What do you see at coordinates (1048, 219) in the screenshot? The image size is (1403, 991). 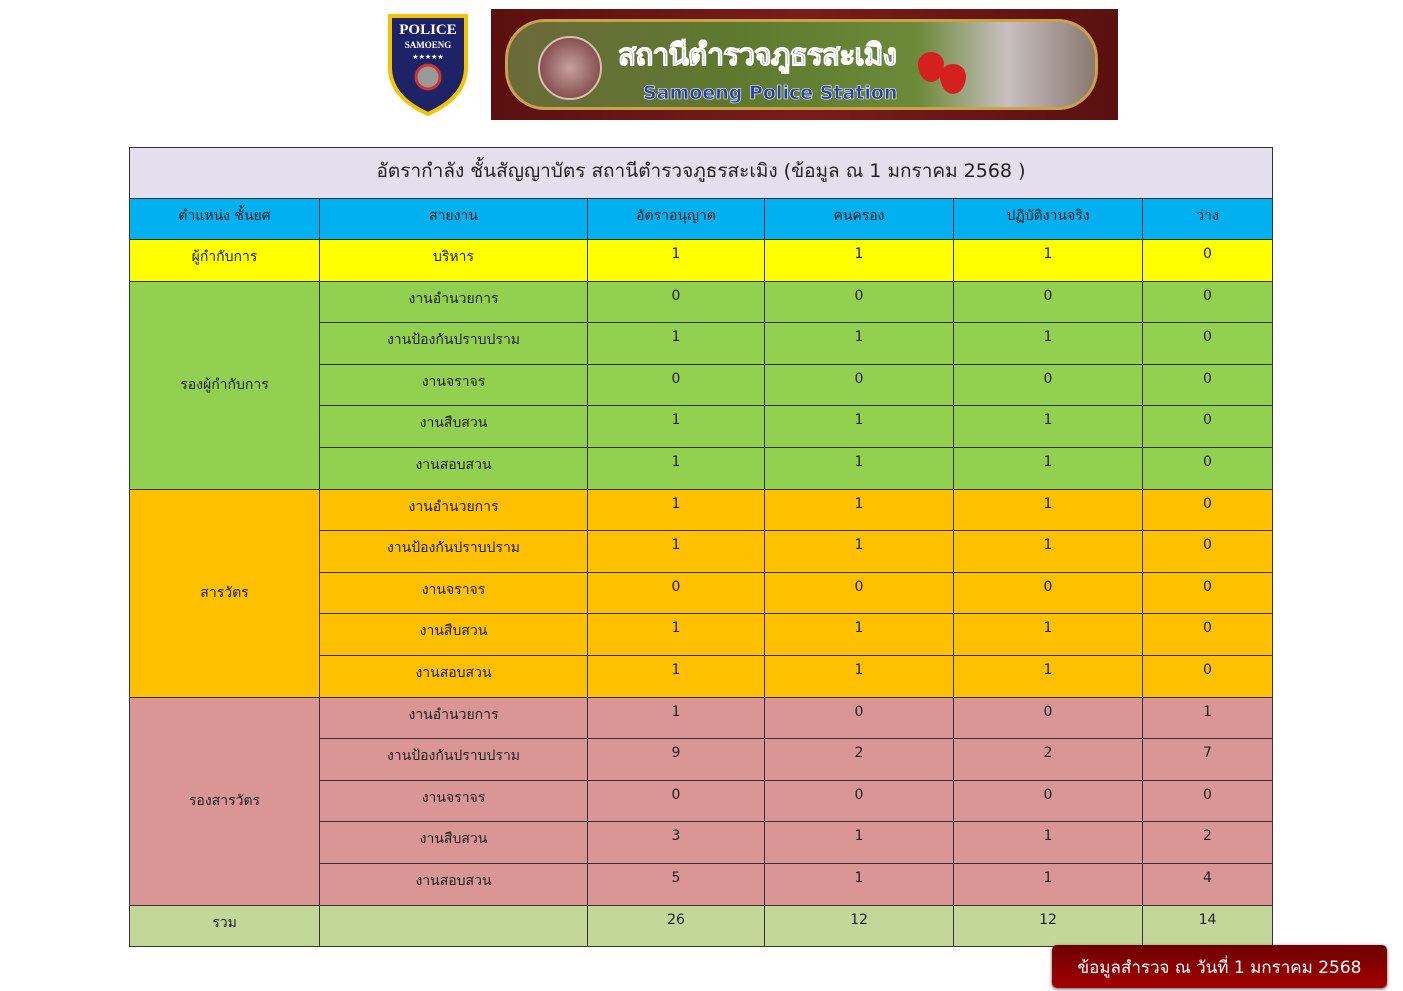 I see `header-cell: ปฏิบัติงานจริง` at bounding box center [1048, 219].